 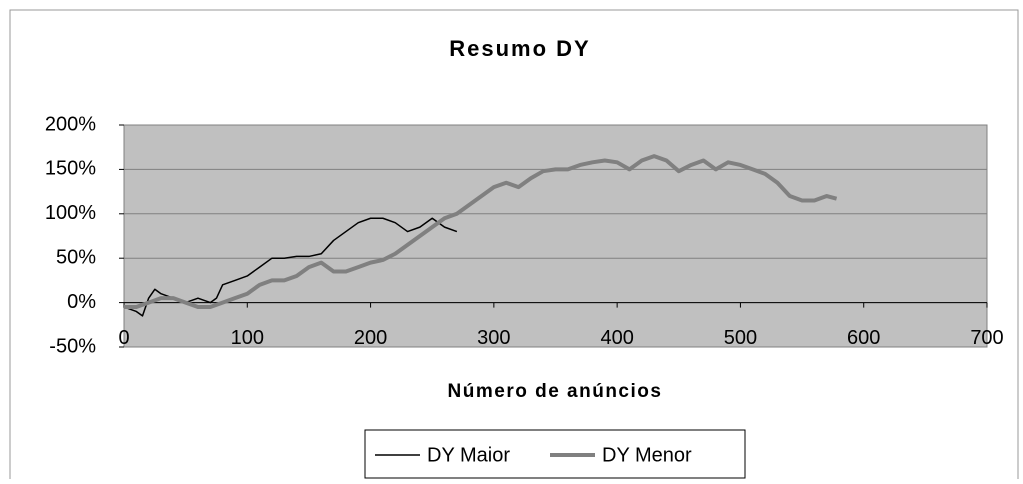 I want to click on chart-title: Resumo DY, so click(x=519, y=48).